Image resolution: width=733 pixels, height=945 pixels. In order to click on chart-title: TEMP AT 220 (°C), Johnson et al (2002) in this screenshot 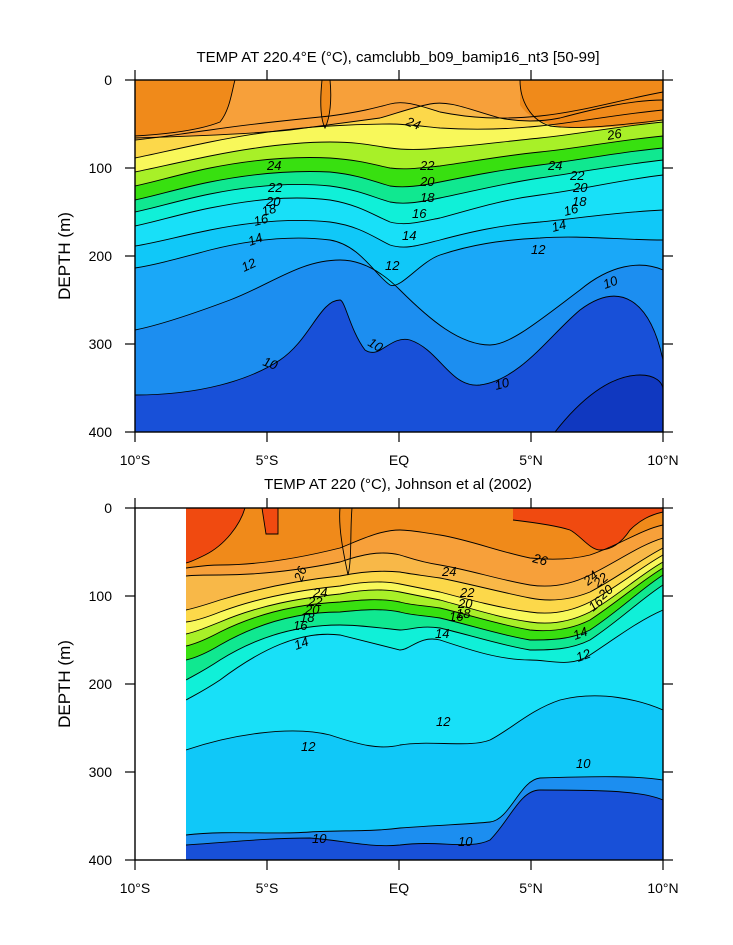, I will do `click(398, 484)`.